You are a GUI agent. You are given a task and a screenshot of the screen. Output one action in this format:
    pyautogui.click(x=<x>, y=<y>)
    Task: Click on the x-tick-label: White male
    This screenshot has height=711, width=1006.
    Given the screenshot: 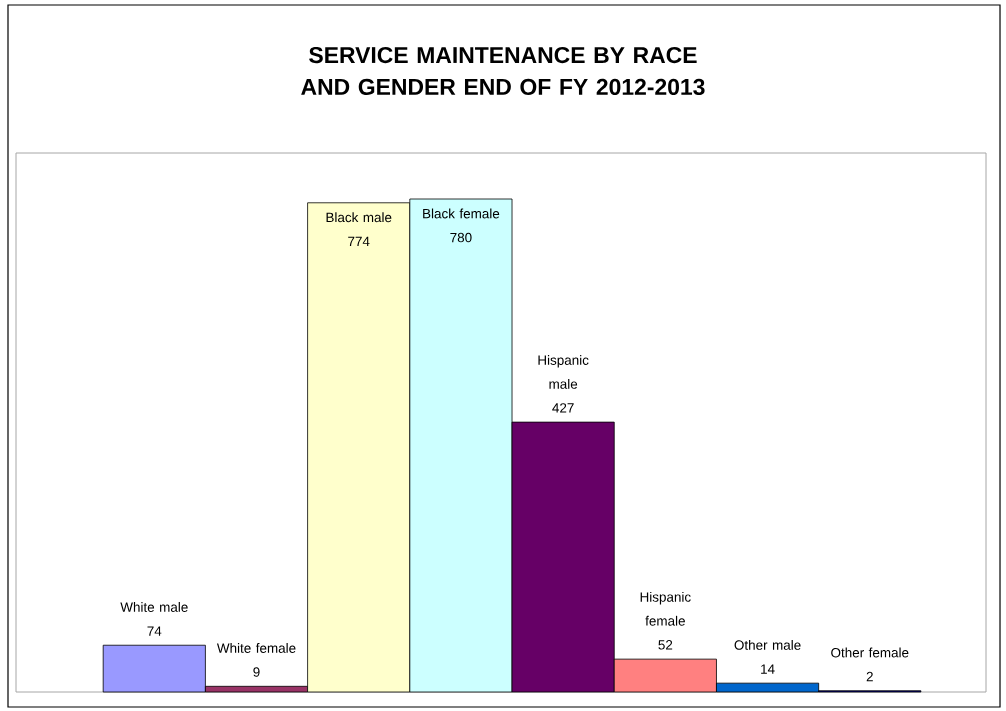 What is the action you would take?
    pyautogui.click(x=154, y=607)
    